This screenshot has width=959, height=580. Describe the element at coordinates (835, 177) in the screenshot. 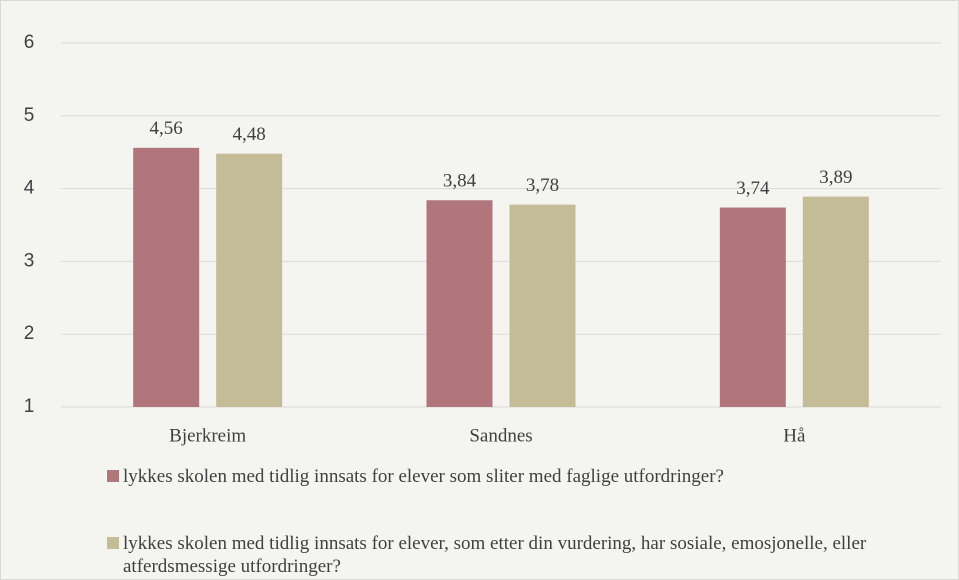

I see `value-label: 3,89` at that location.